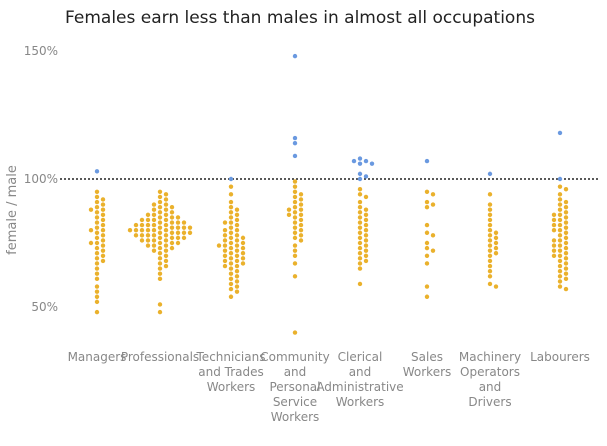 This screenshot has width=607, height=446. I want to click on y-axis-ticks: 50% 100% 150%, so click(41, 179).